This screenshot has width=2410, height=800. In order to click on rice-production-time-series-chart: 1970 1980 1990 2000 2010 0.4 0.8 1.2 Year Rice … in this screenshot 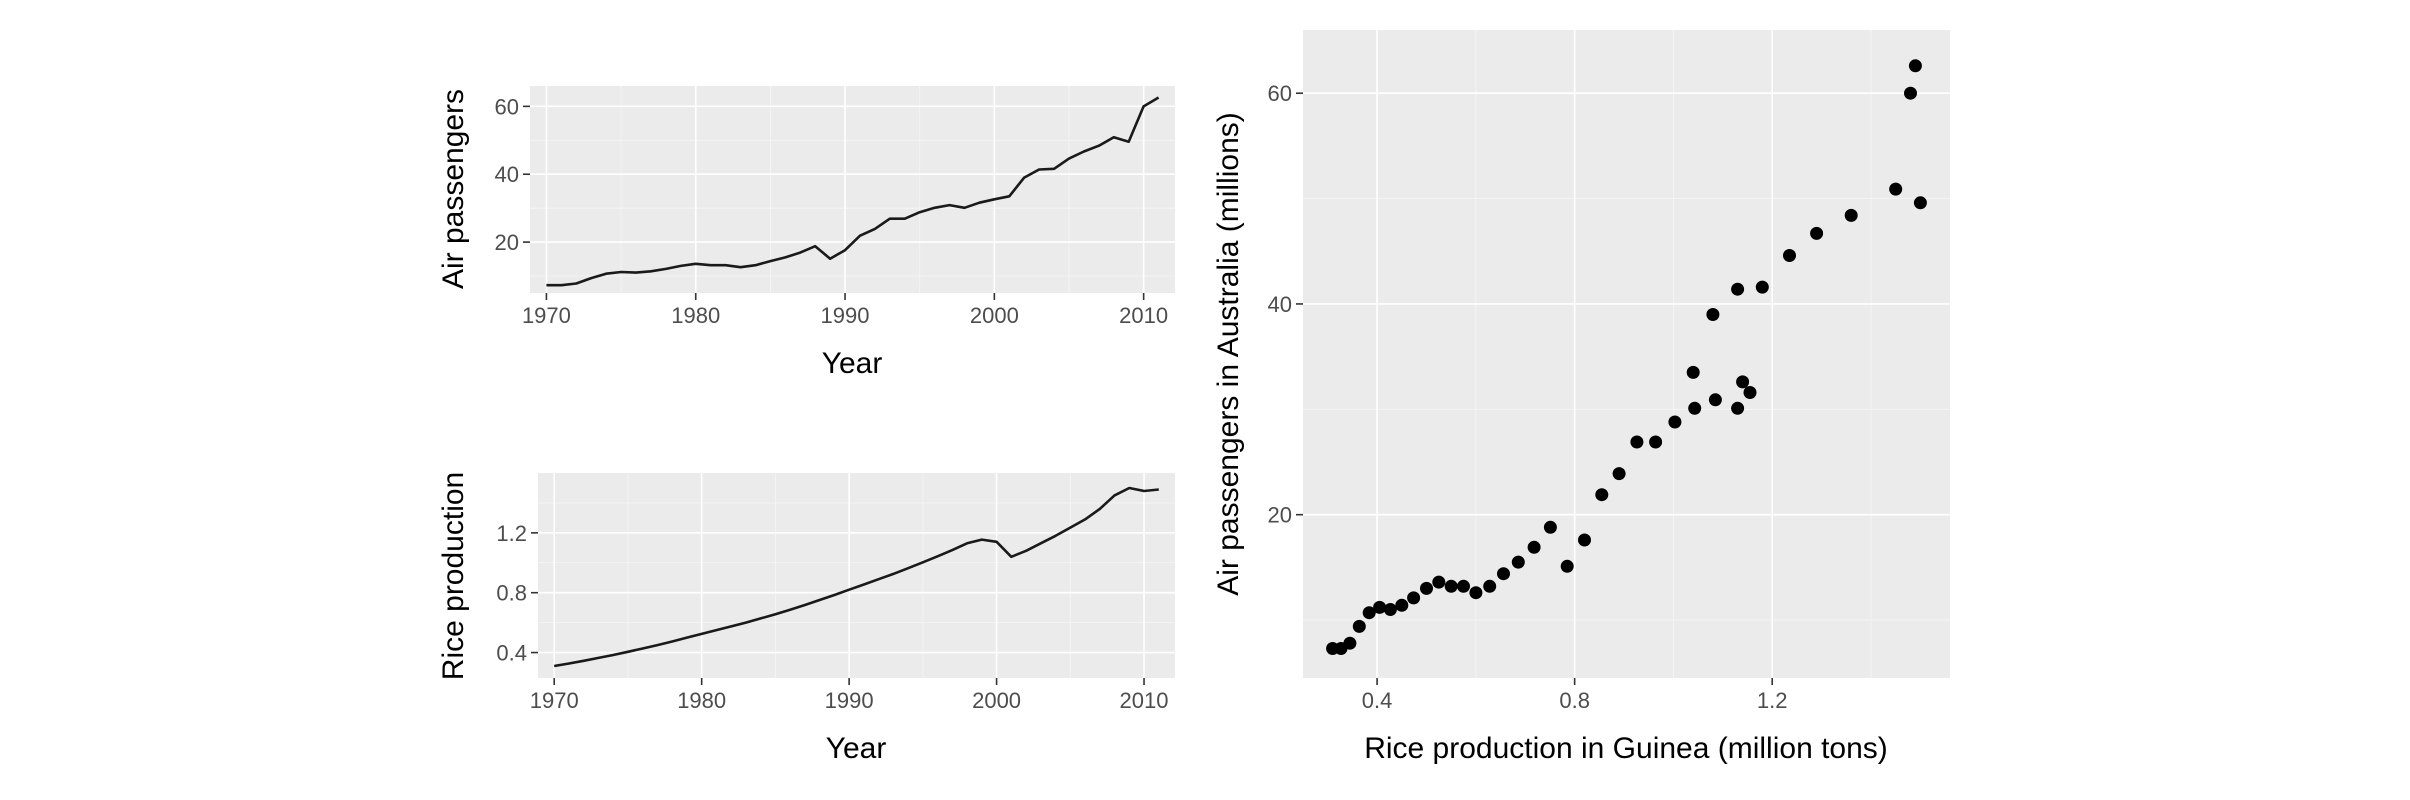, I will do `click(806, 618)`.